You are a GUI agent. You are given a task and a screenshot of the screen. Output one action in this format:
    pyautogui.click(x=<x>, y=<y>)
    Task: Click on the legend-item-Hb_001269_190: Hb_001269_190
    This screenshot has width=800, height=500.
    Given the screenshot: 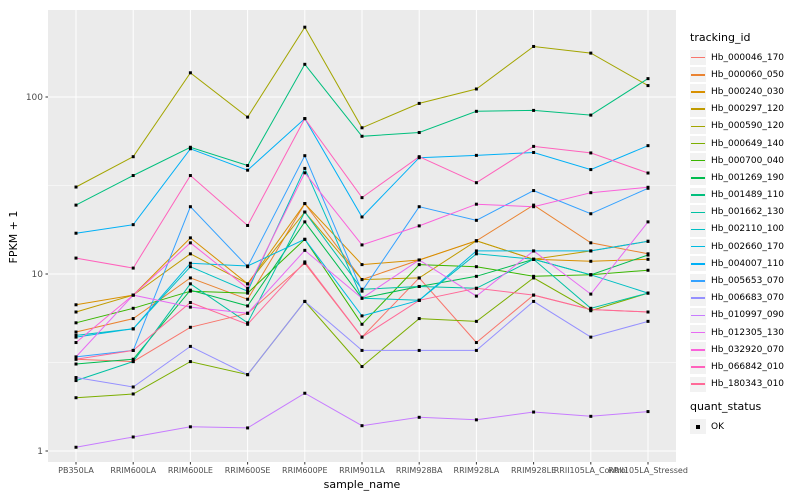 What is the action you would take?
    pyautogui.click(x=737, y=177)
    